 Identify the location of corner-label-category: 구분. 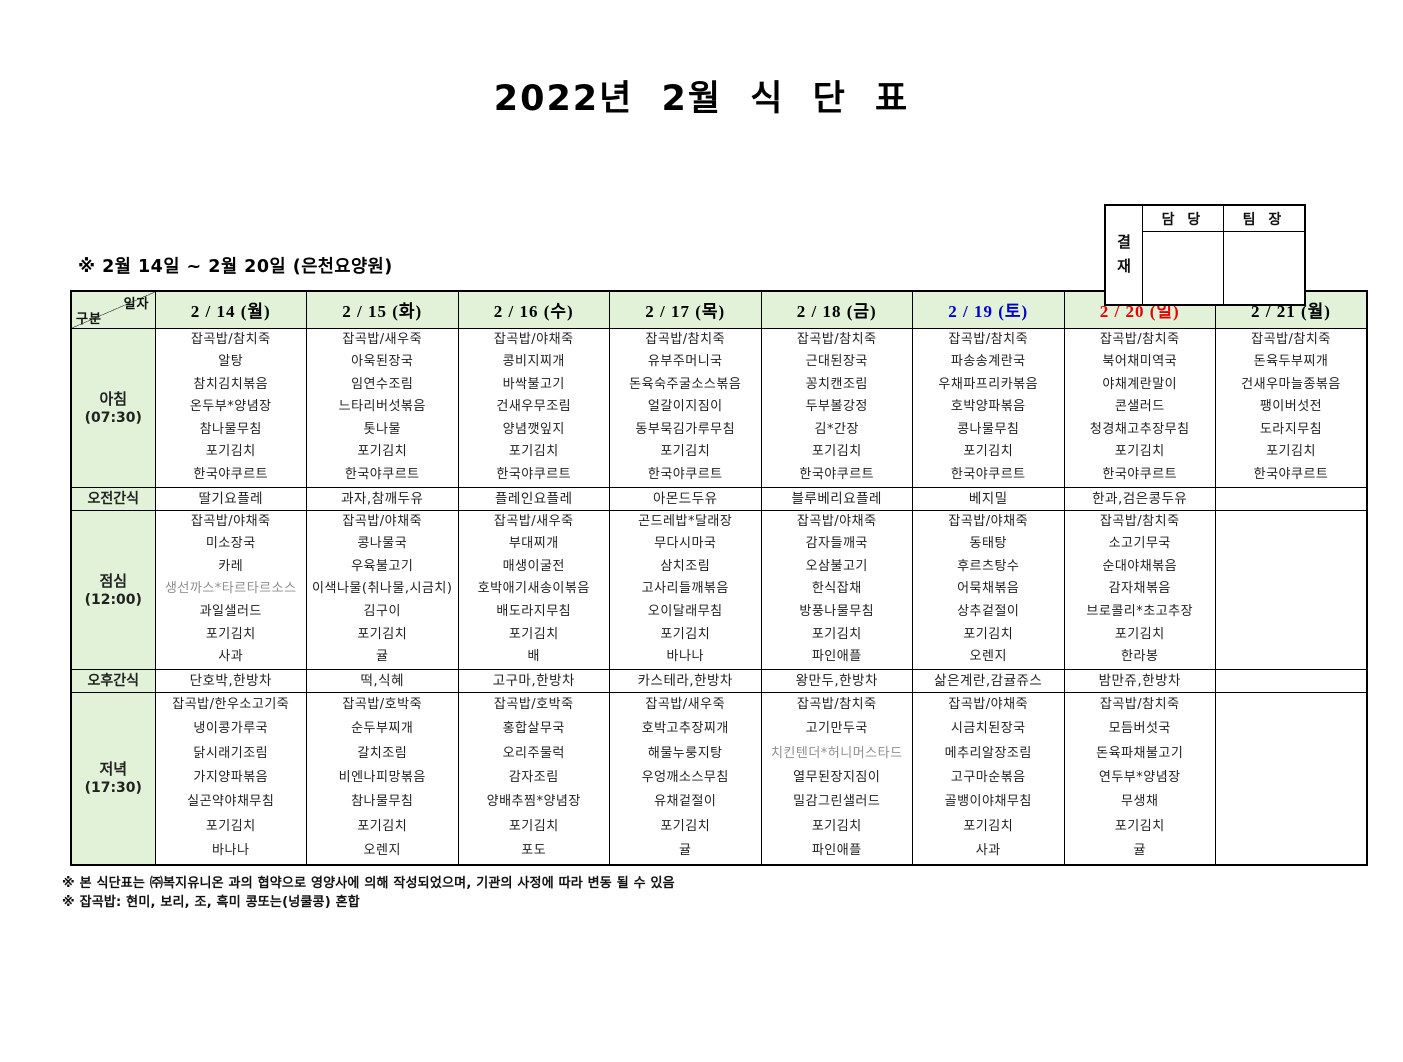
(89, 319).